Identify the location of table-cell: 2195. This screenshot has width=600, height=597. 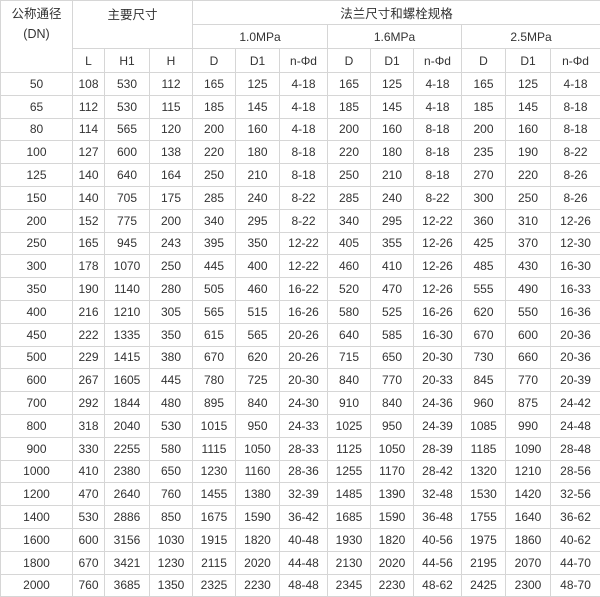
(484, 562).